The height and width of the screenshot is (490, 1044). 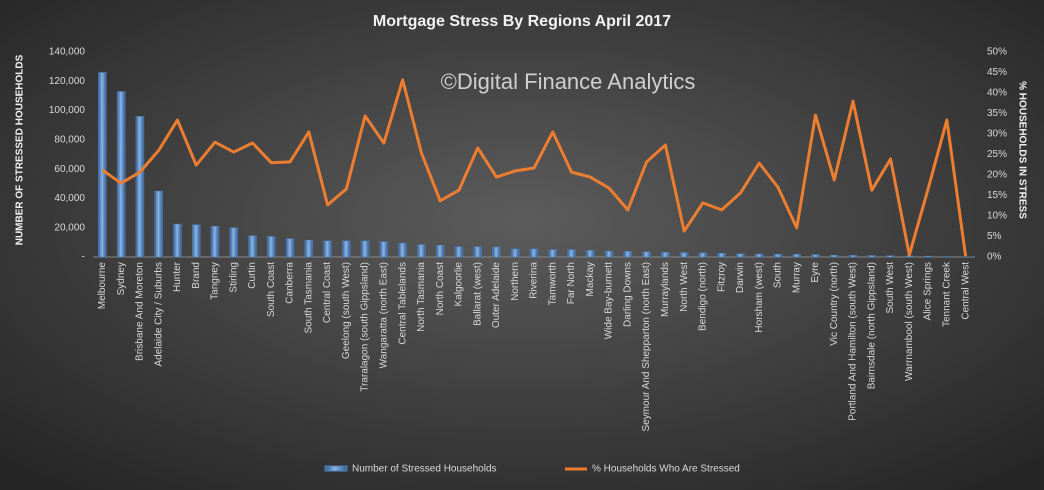 I want to click on y2-tick-label: 30%, so click(x=997, y=134).